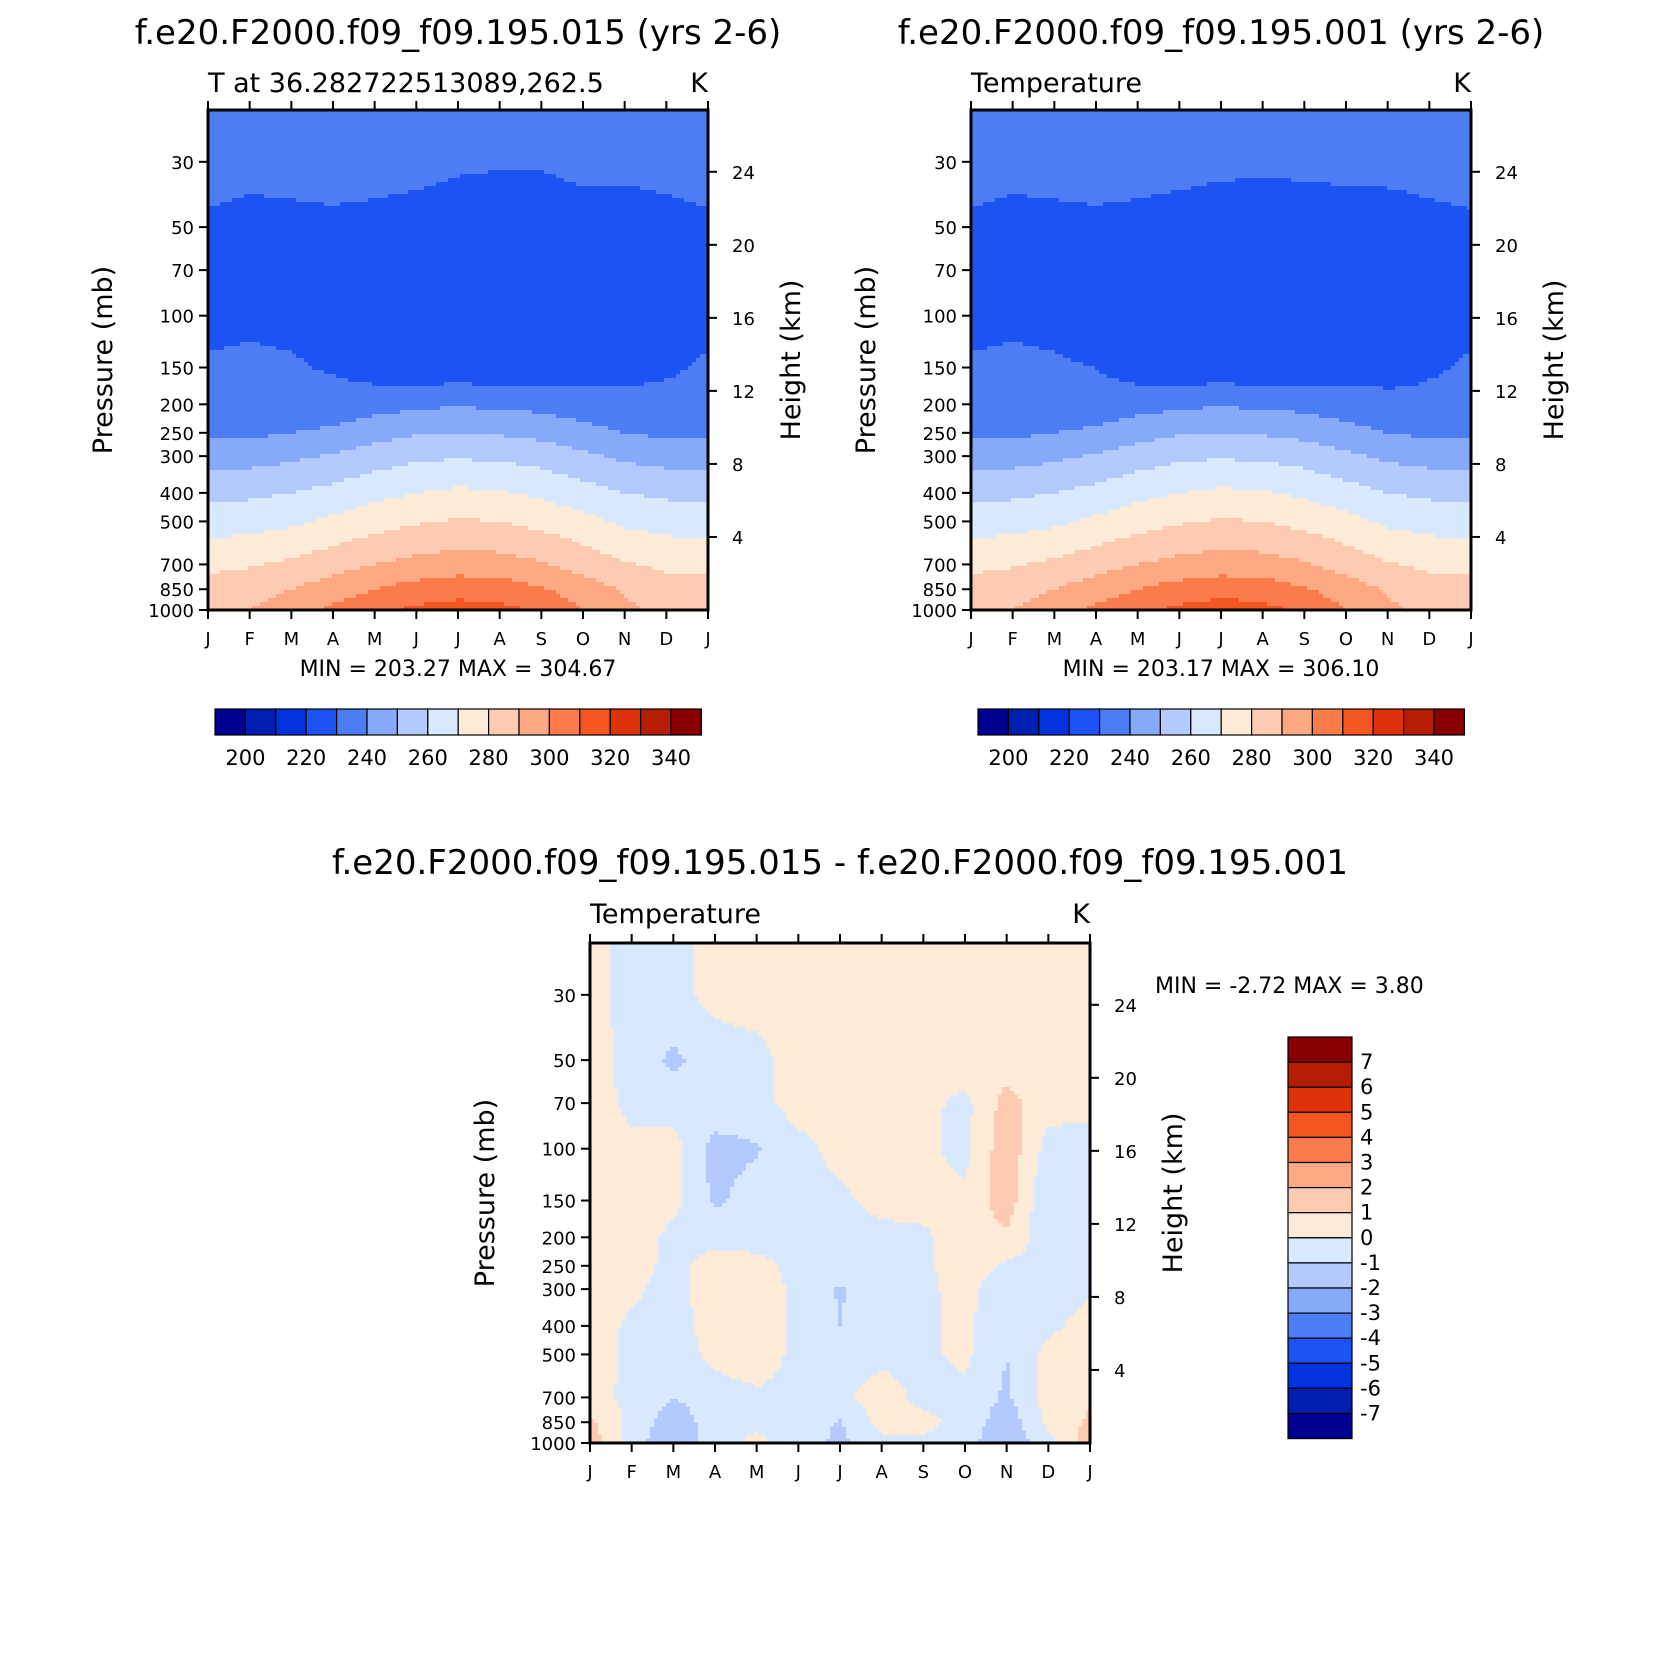 The width and height of the screenshot is (1669, 1666). I want to click on height-tick-label: 16, so click(743, 319).